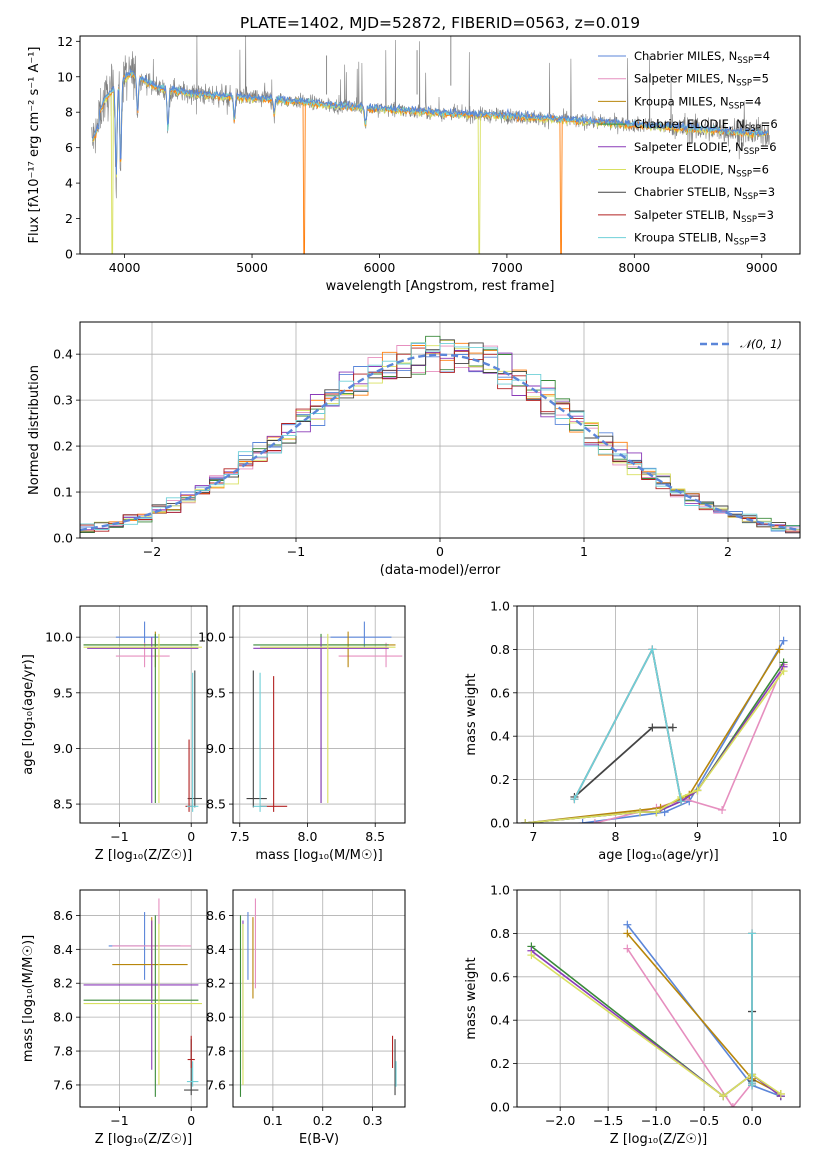  Describe the element at coordinates (216, 1051) in the screenshot. I see `y-tick-label: 7.8` at that location.